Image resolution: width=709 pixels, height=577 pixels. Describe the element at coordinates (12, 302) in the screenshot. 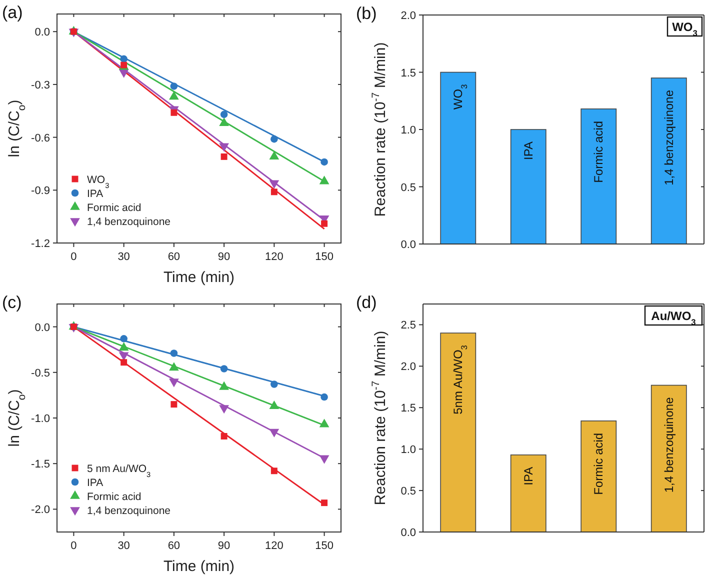

I see `chart-title: (c)` at that location.